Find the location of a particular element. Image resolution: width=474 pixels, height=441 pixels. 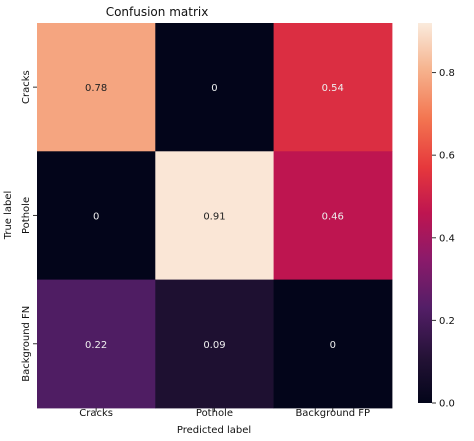

cell-value-label: 0.22 is located at coordinates (96, 345).